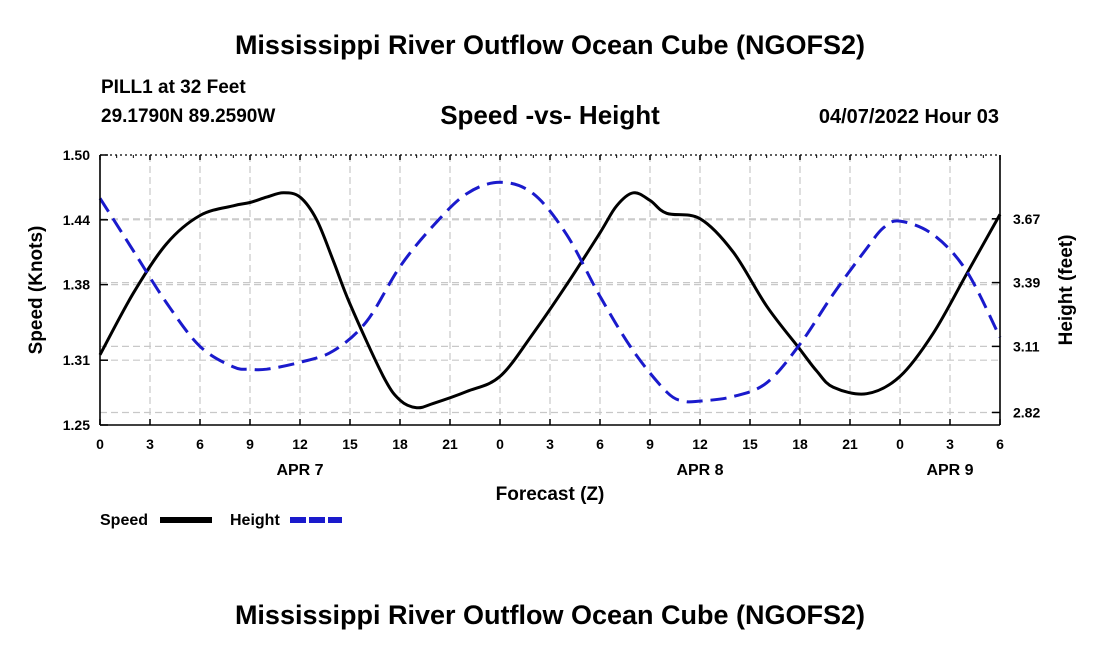  Describe the element at coordinates (221, 520) in the screenshot. I see `legend: Speed Height` at that location.